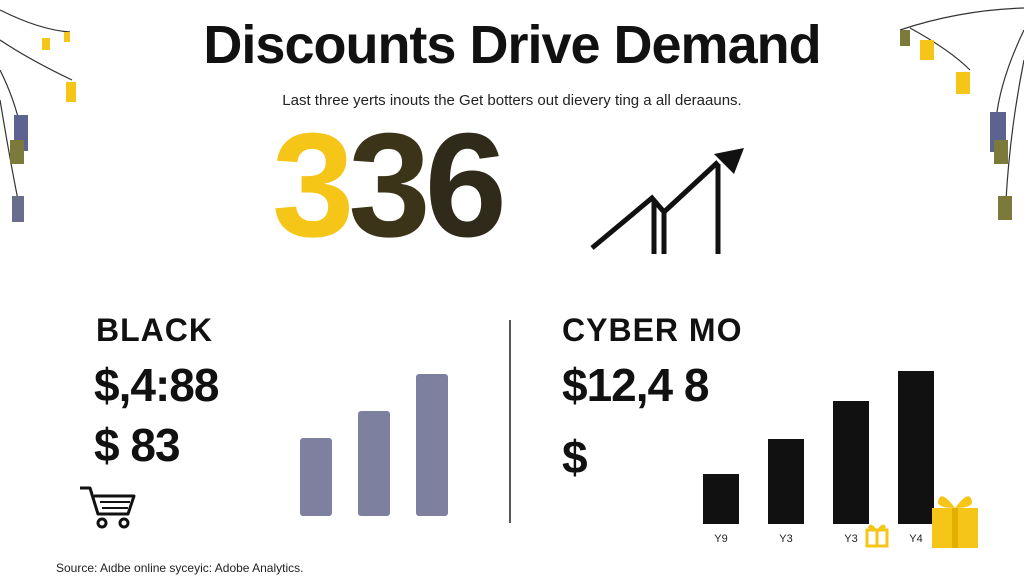 This screenshot has height=585, width=1024. What do you see at coordinates (652, 330) in the screenshot?
I see `cyber-monday-label: CYBER MO` at bounding box center [652, 330].